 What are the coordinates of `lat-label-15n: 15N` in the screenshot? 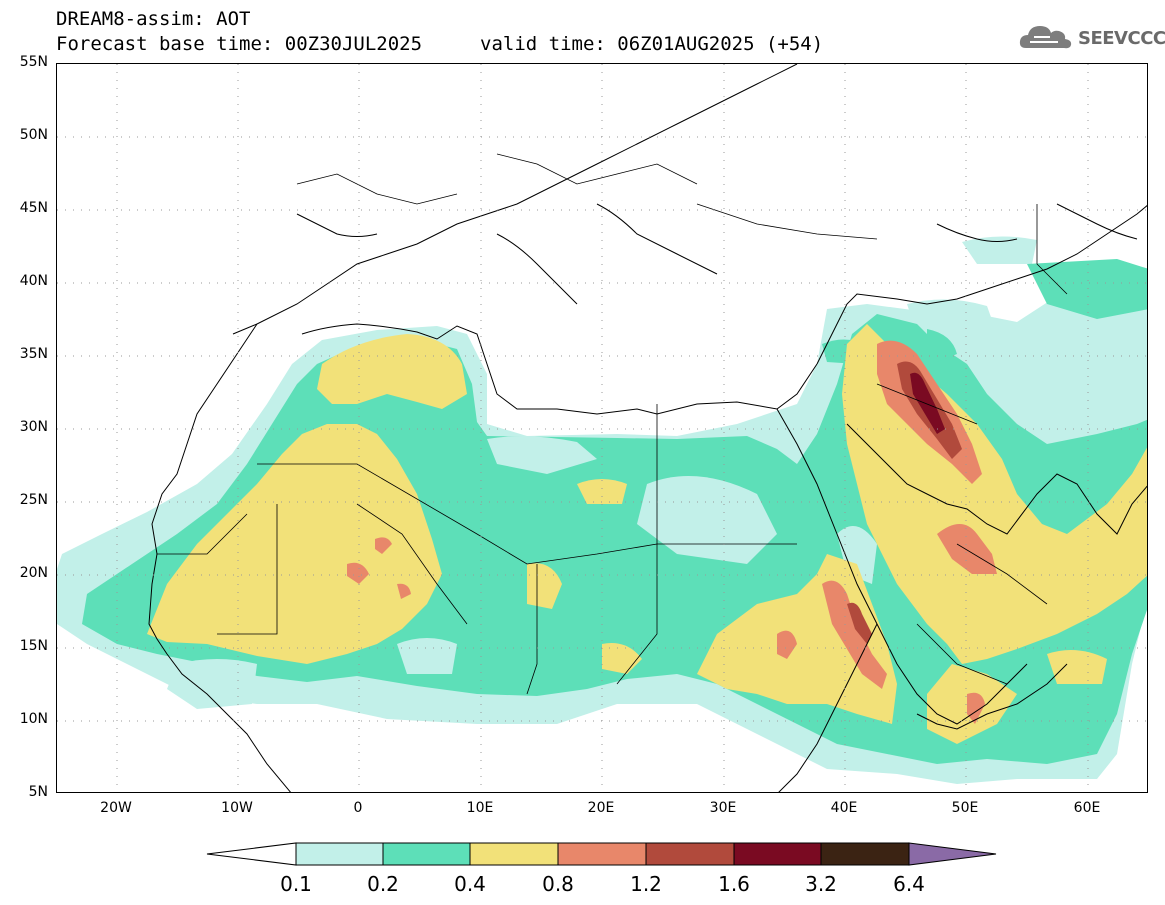 It's located at (33, 646).